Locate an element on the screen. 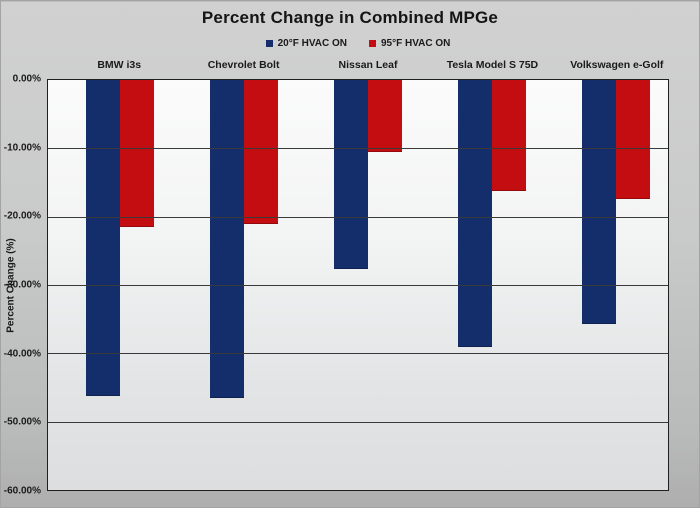 The height and width of the screenshot is (508, 700). y-tick-label: -30.00% is located at coordinates (22, 285).